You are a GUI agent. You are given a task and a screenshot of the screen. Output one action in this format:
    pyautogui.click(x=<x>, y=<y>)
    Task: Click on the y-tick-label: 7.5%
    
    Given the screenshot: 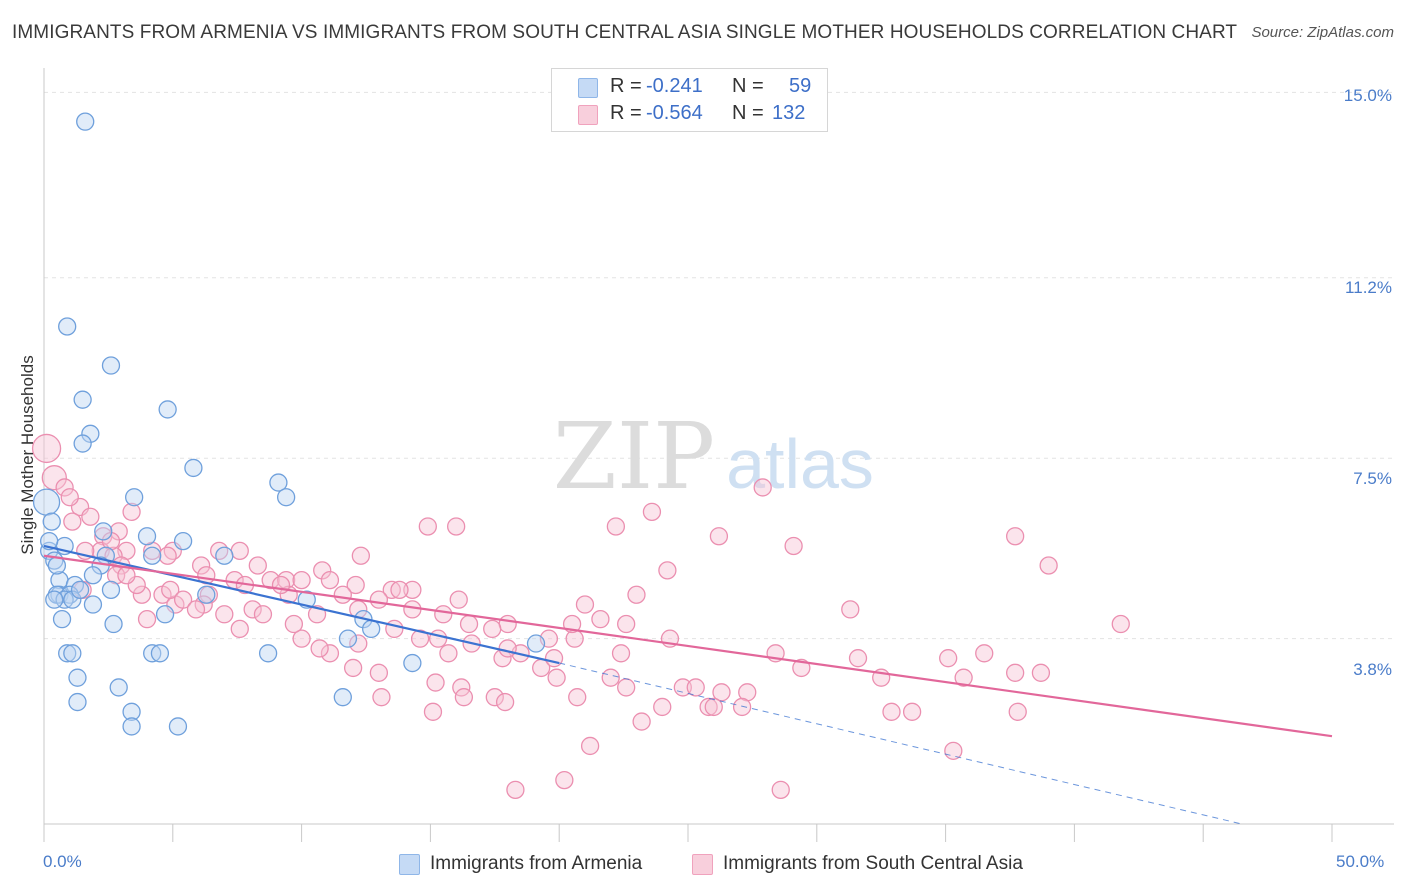 What is the action you would take?
    pyautogui.click(x=1372, y=478)
    